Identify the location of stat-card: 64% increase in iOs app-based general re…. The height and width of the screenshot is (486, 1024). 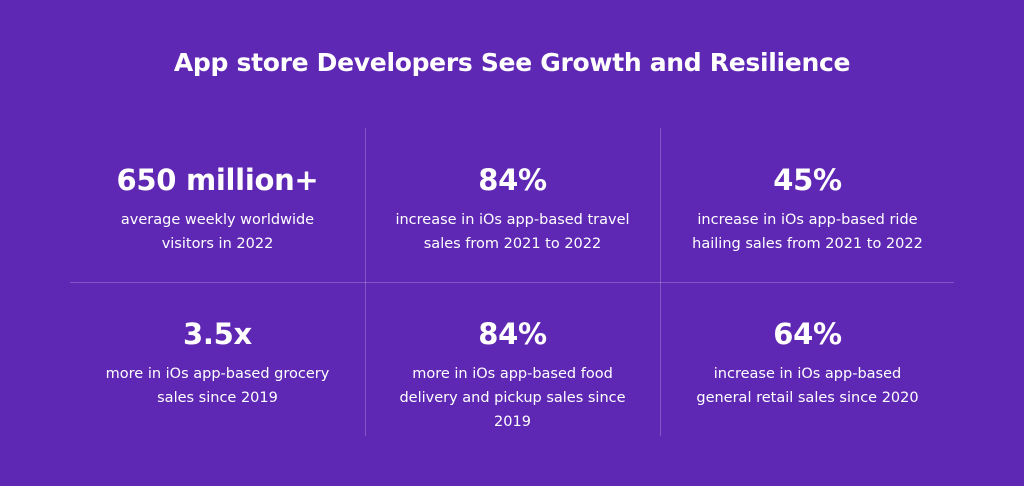
(807, 363).